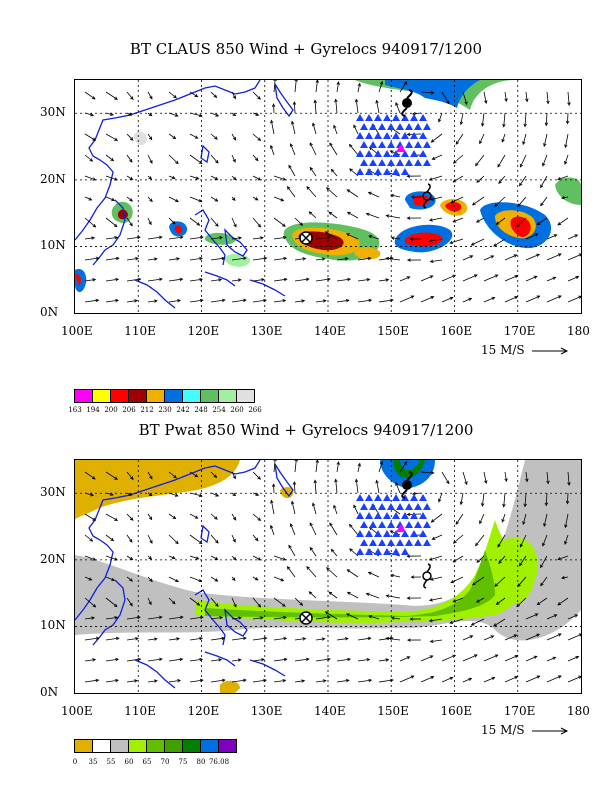 The width and height of the screenshot is (612, 792). I want to click on lat-label-20N: 20N, so click(53, 178).